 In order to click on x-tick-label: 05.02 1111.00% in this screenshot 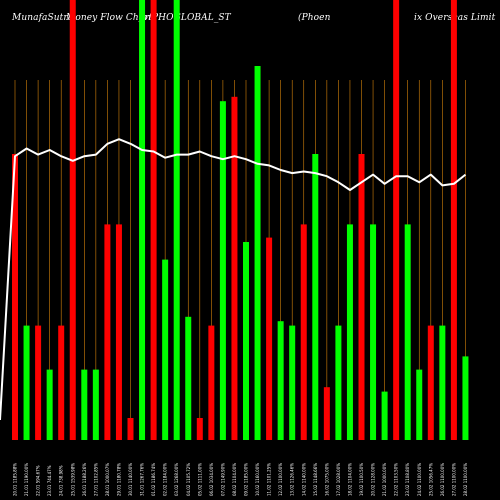, I will do `click(199, 479)`.